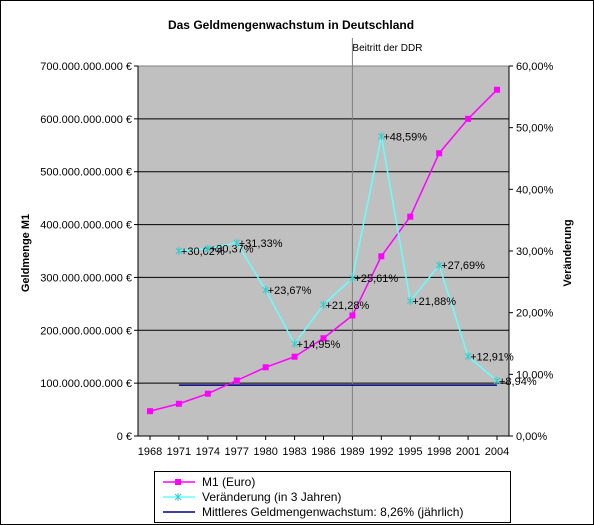 The width and height of the screenshot is (594, 525). What do you see at coordinates (179, 482) in the screenshot?
I see `legend-symbol-m1` at bounding box center [179, 482].